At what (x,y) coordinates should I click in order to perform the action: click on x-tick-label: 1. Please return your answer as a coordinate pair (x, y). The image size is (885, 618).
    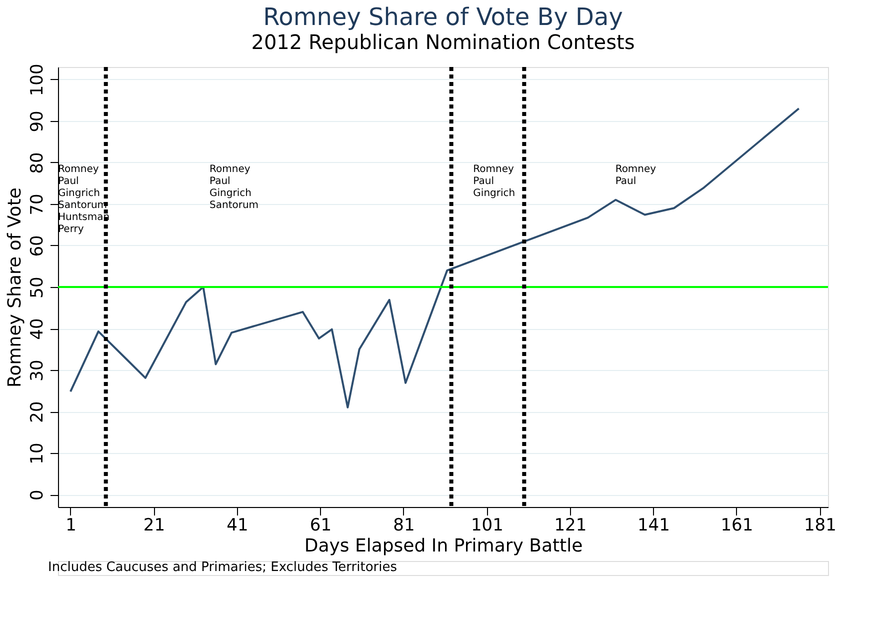
    Looking at the image, I should click on (71, 526).